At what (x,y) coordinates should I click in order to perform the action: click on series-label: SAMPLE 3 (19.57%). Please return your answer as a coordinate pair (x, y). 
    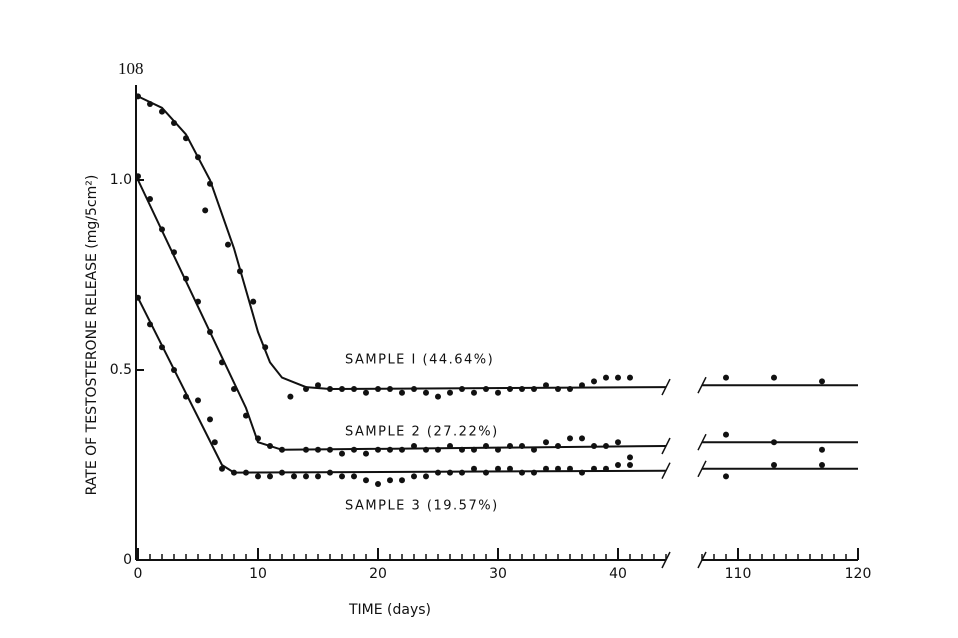
    Looking at the image, I should click on (422, 506).